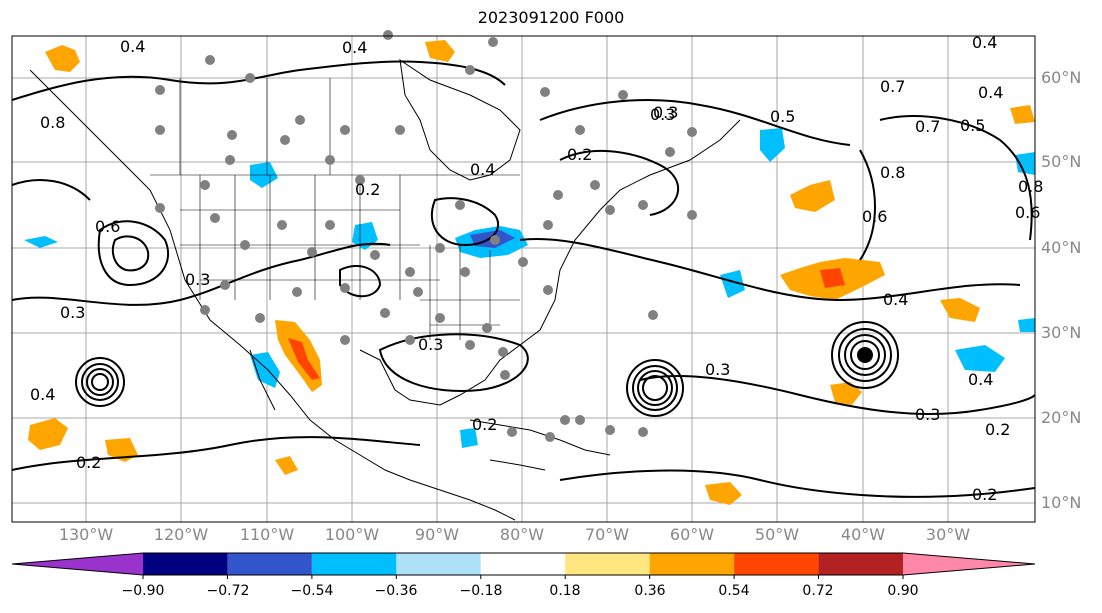 The image size is (1102, 613). Describe the element at coordinates (481, 591) in the screenshot. I see `colorbar-label: −0.18` at that location.